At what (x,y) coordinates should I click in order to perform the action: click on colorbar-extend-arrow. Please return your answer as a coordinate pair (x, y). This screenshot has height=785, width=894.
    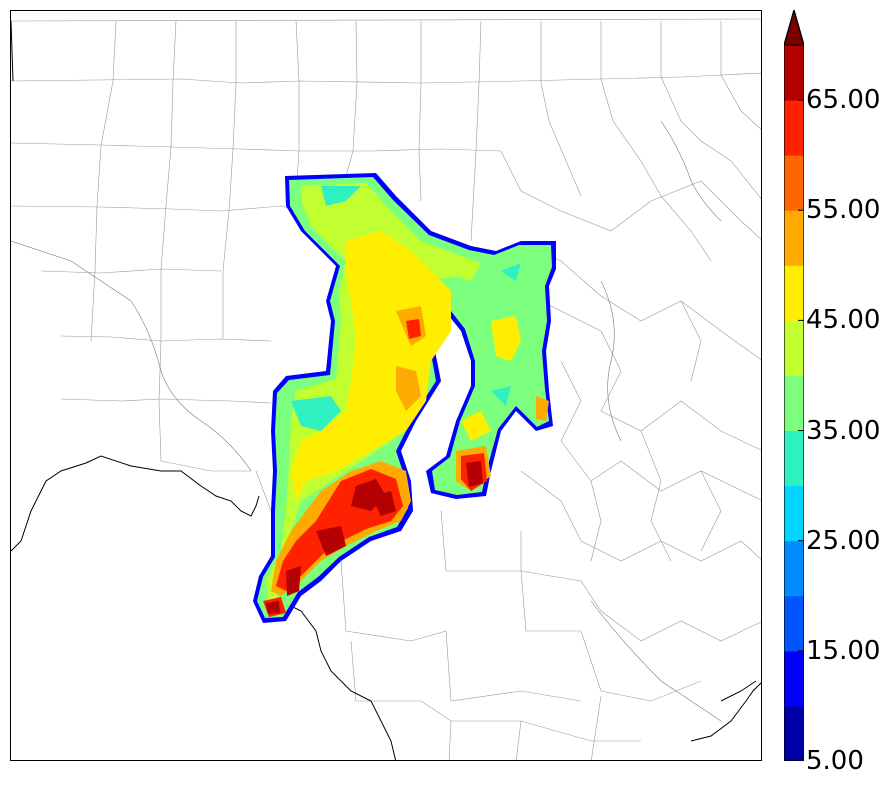
    Looking at the image, I should click on (794, 28).